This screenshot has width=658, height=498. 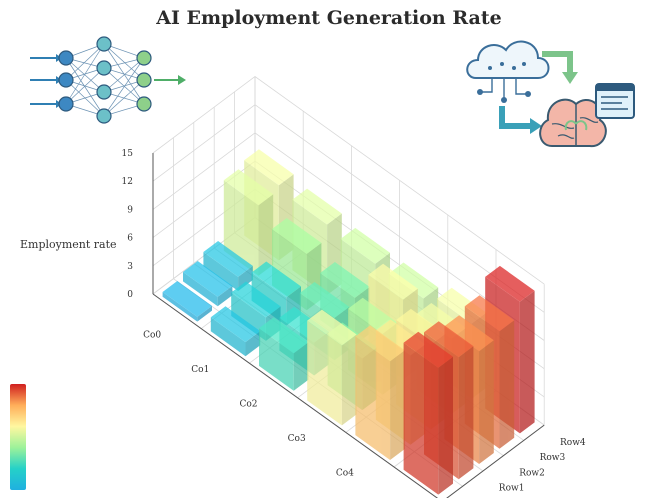 I want to click on neural-network-icon, so click(x=108, y=80).